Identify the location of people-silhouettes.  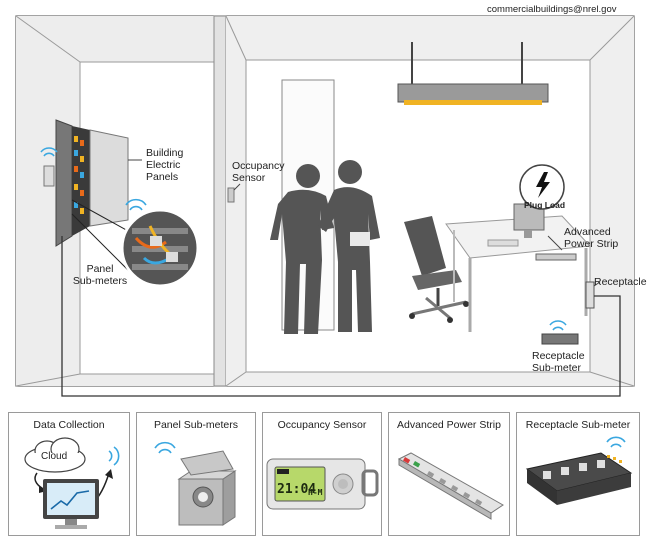
(325, 247).